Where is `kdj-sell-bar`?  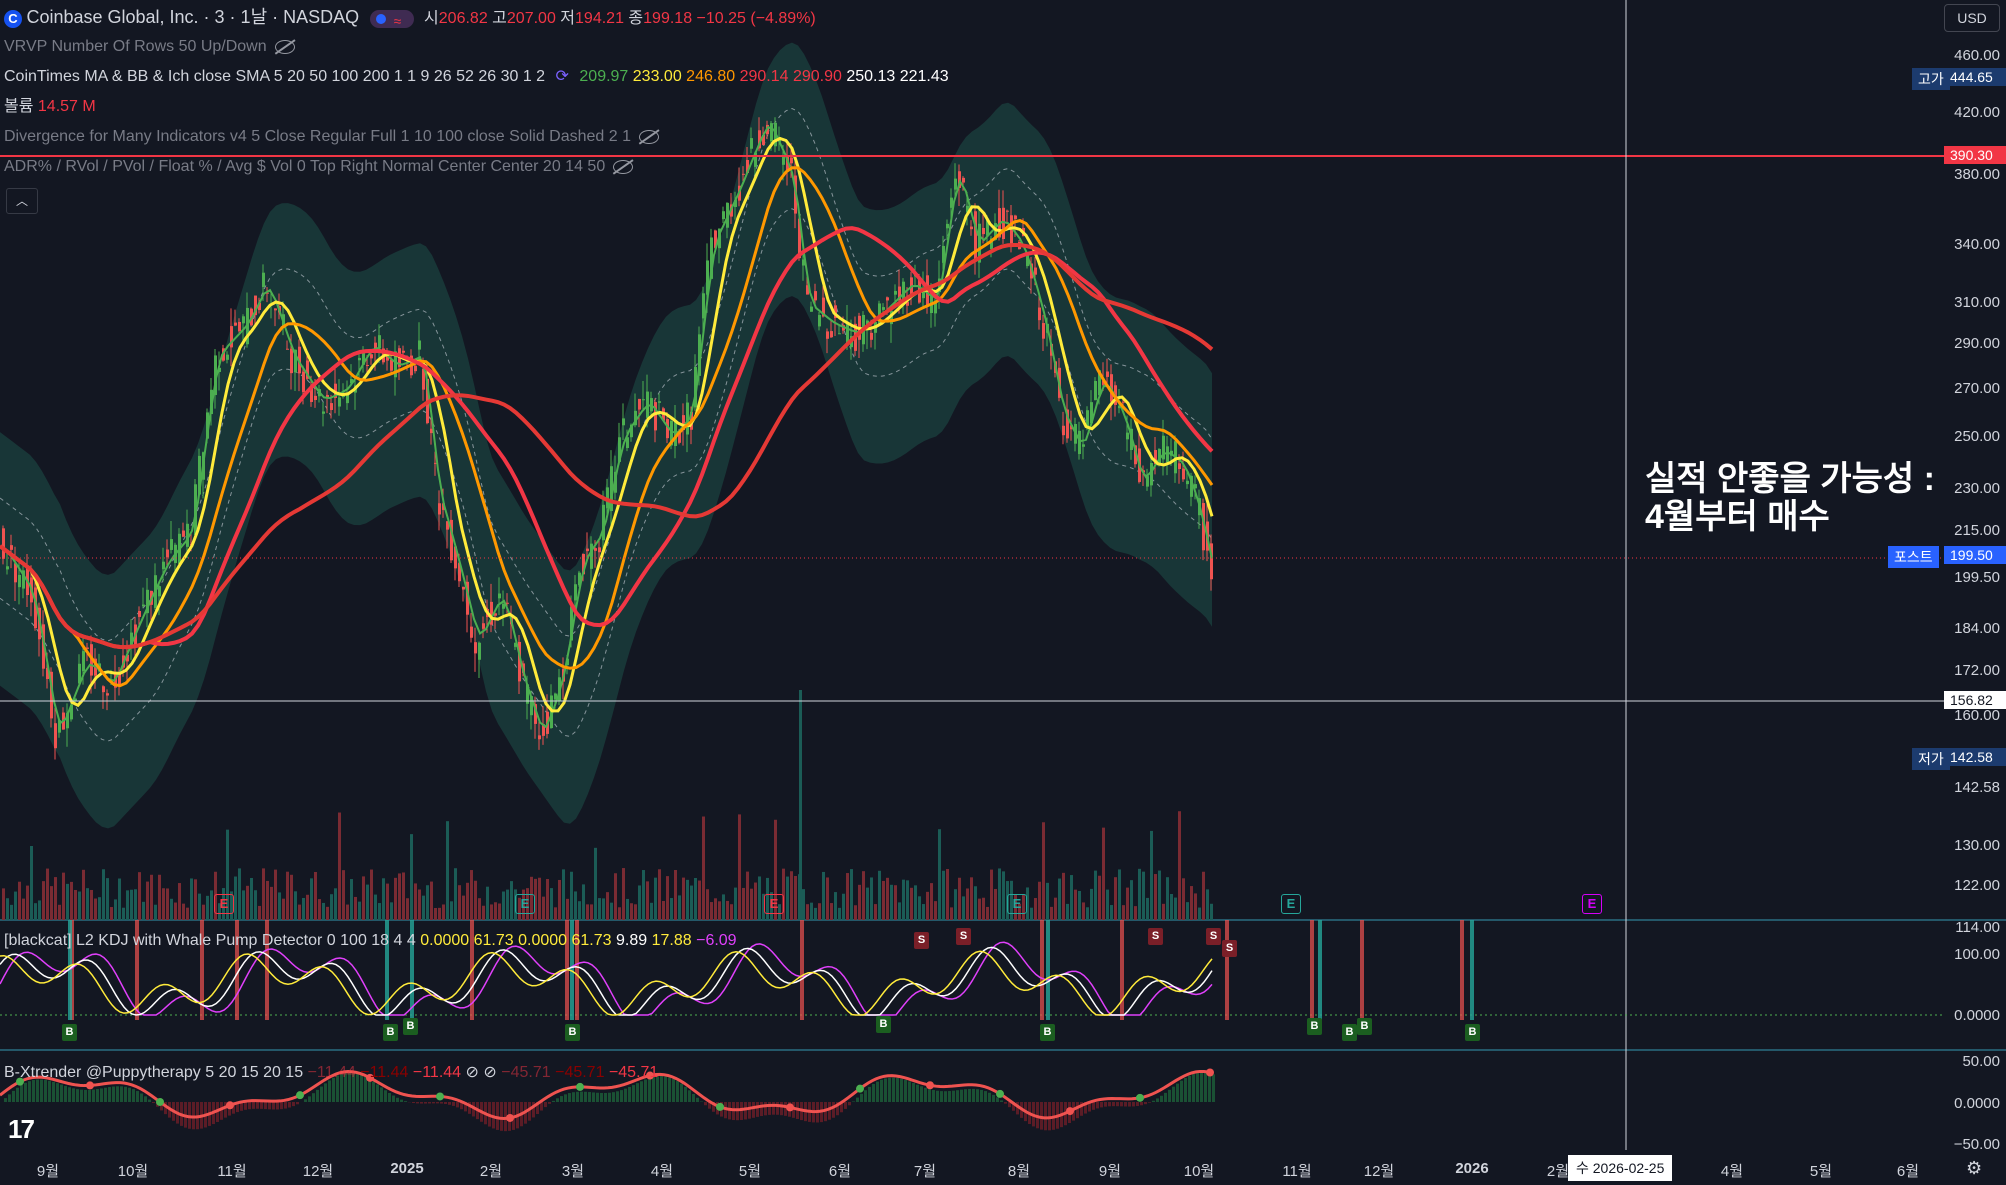 kdj-sell-bar is located at coordinates (202, 970).